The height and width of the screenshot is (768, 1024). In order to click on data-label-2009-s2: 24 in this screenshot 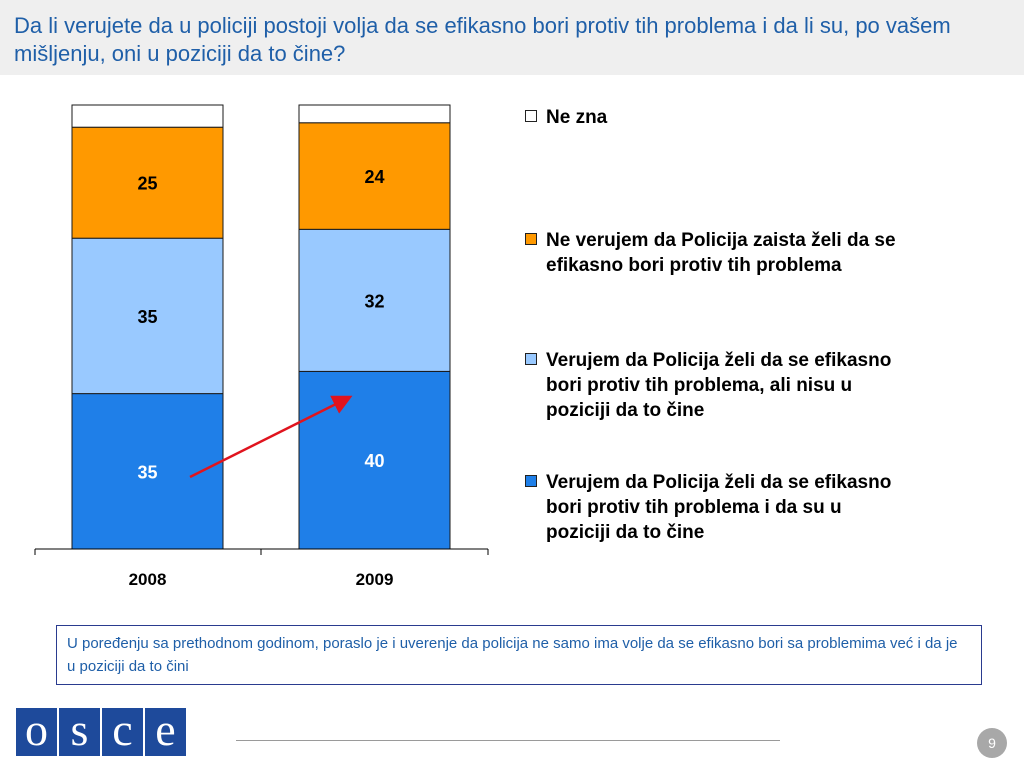, I will do `click(374, 177)`.